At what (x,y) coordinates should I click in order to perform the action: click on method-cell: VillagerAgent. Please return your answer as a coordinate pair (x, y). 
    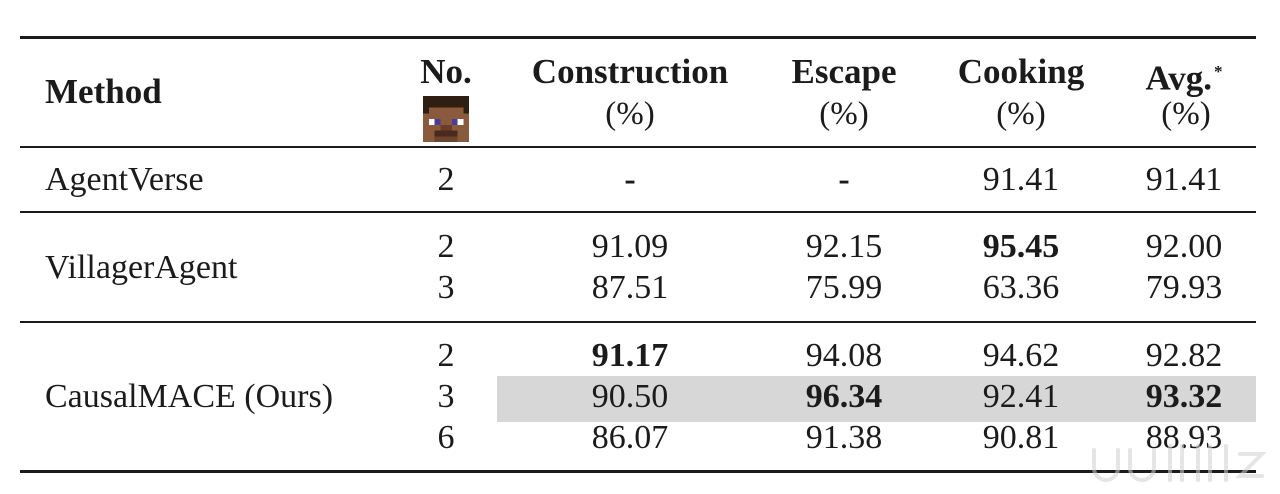
    Looking at the image, I should click on (141, 267).